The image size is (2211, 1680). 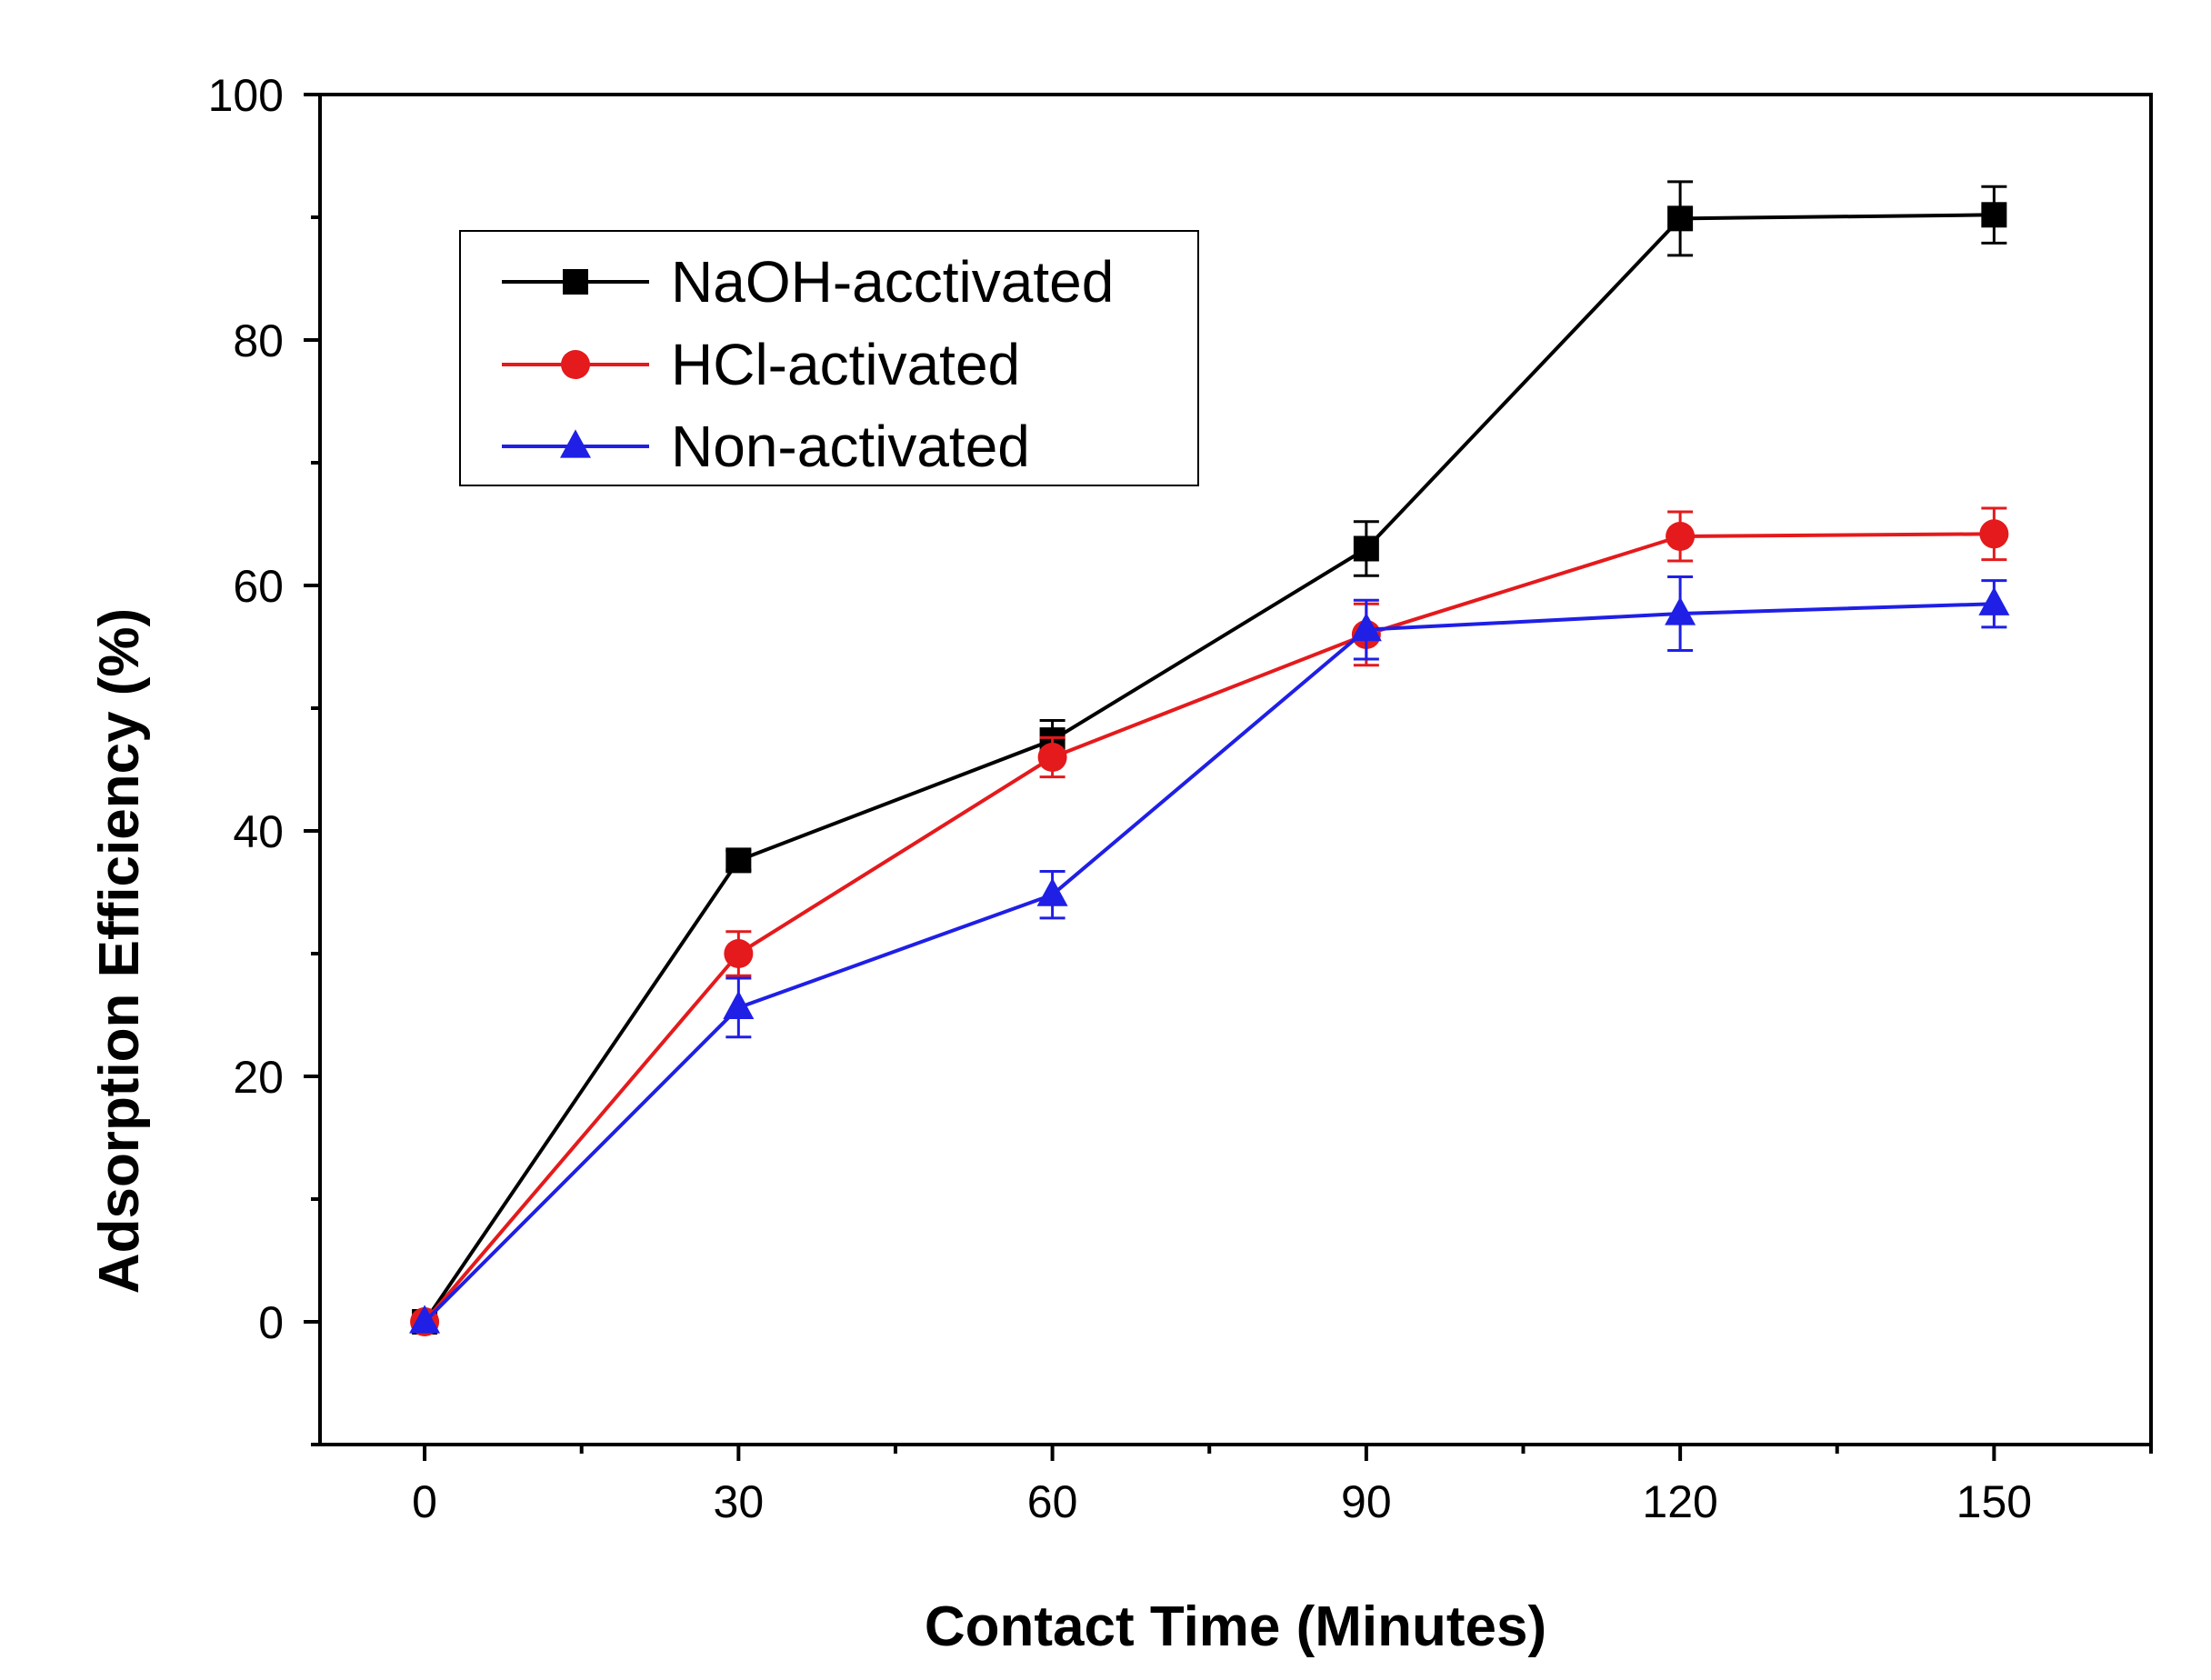 What do you see at coordinates (575, 365) in the screenshot?
I see `legend-marker-circle` at bounding box center [575, 365].